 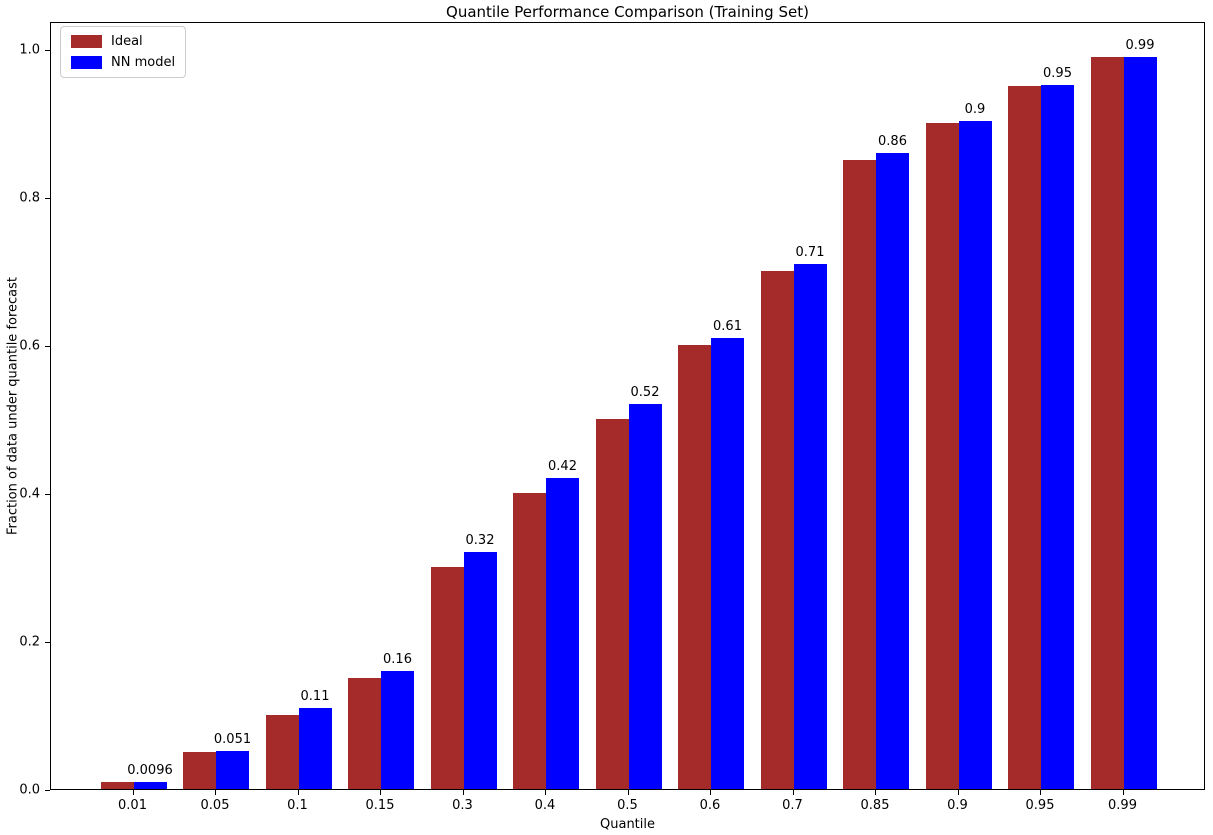 I want to click on bar-value-label: 0.99, so click(x=1140, y=45).